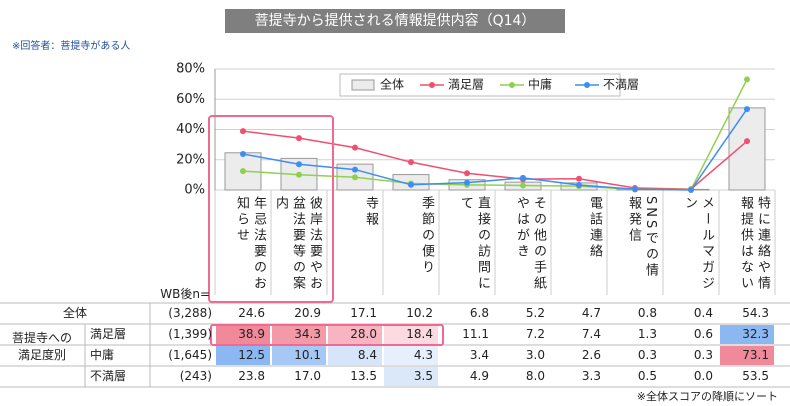 Image resolution: width=790 pixels, height=406 pixels. What do you see at coordinates (621, 85) in the screenshot?
I see `legend-label: 不満層` at bounding box center [621, 85].